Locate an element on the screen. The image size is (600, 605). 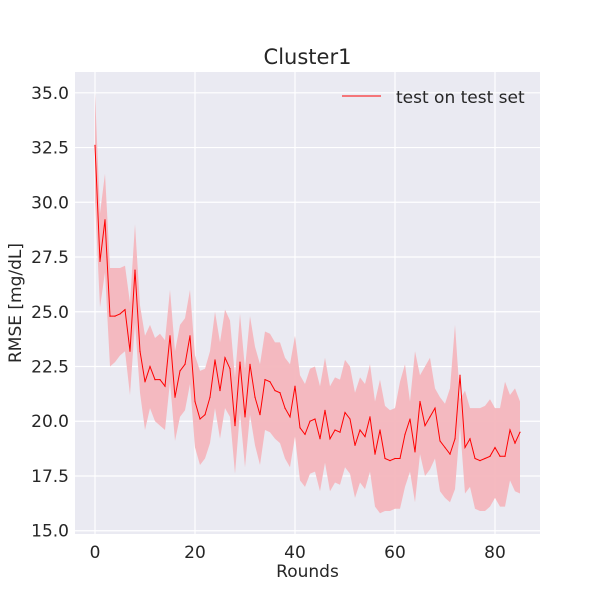
legend-label: test on test set is located at coordinates (460, 98).